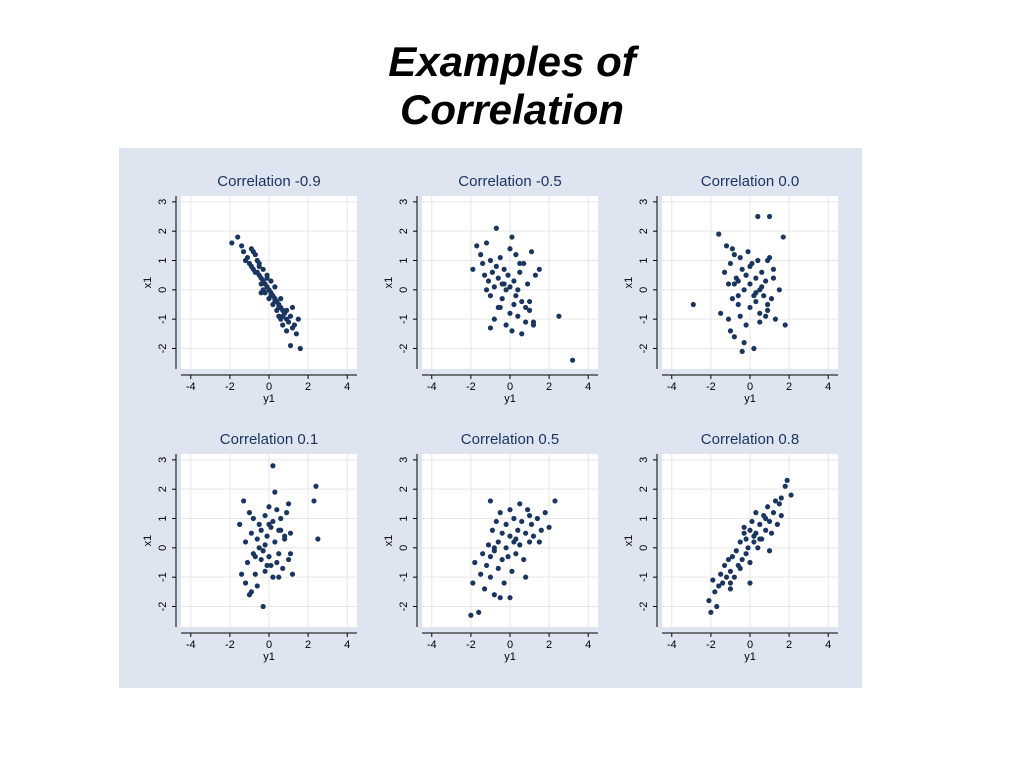 The height and width of the screenshot is (768, 1024). I want to click on x-tick-label: 4, so click(347, 645).